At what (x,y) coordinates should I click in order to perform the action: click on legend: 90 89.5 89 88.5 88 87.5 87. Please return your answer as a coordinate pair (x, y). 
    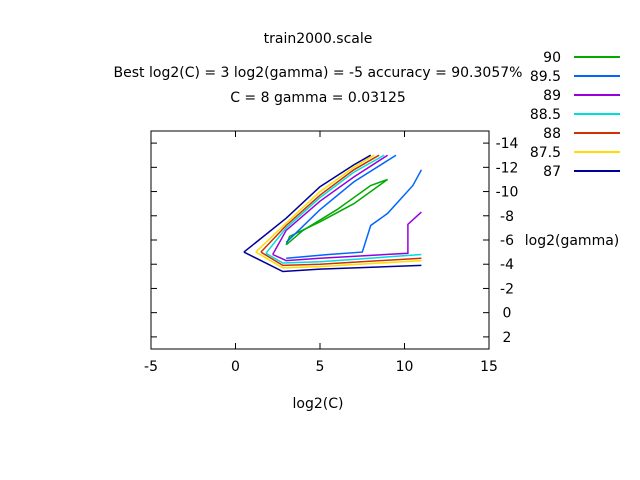
    Looking at the image, I should click on (575, 115).